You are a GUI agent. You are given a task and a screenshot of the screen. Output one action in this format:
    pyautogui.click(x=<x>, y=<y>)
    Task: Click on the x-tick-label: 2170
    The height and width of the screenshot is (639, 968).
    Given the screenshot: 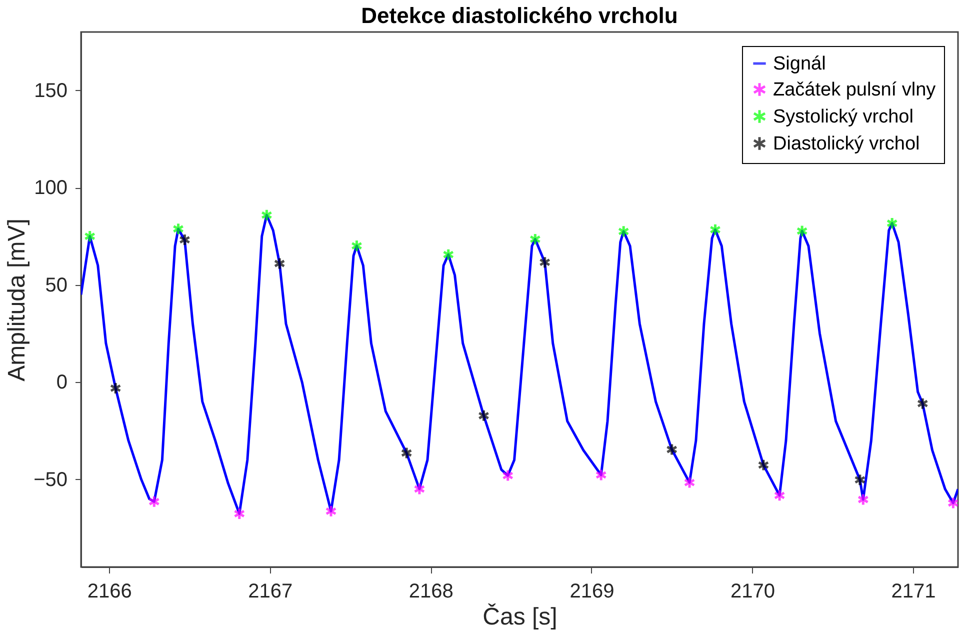 What is the action you would take?
    pyautogui.click(x=752, y=591)
    